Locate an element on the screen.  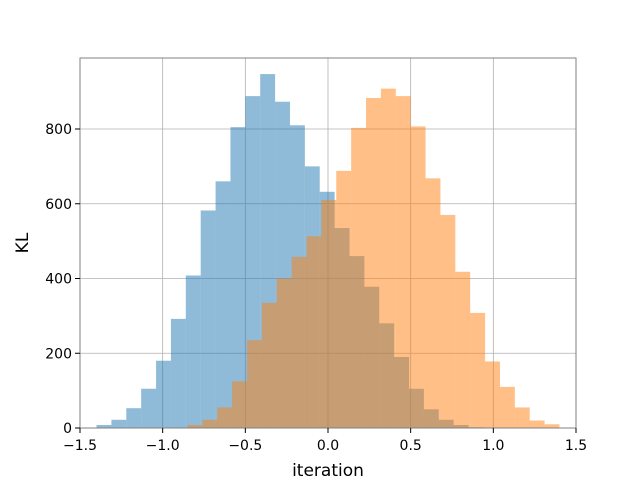
x-tick-label: 0.0 is located at coordinates (328, 446).